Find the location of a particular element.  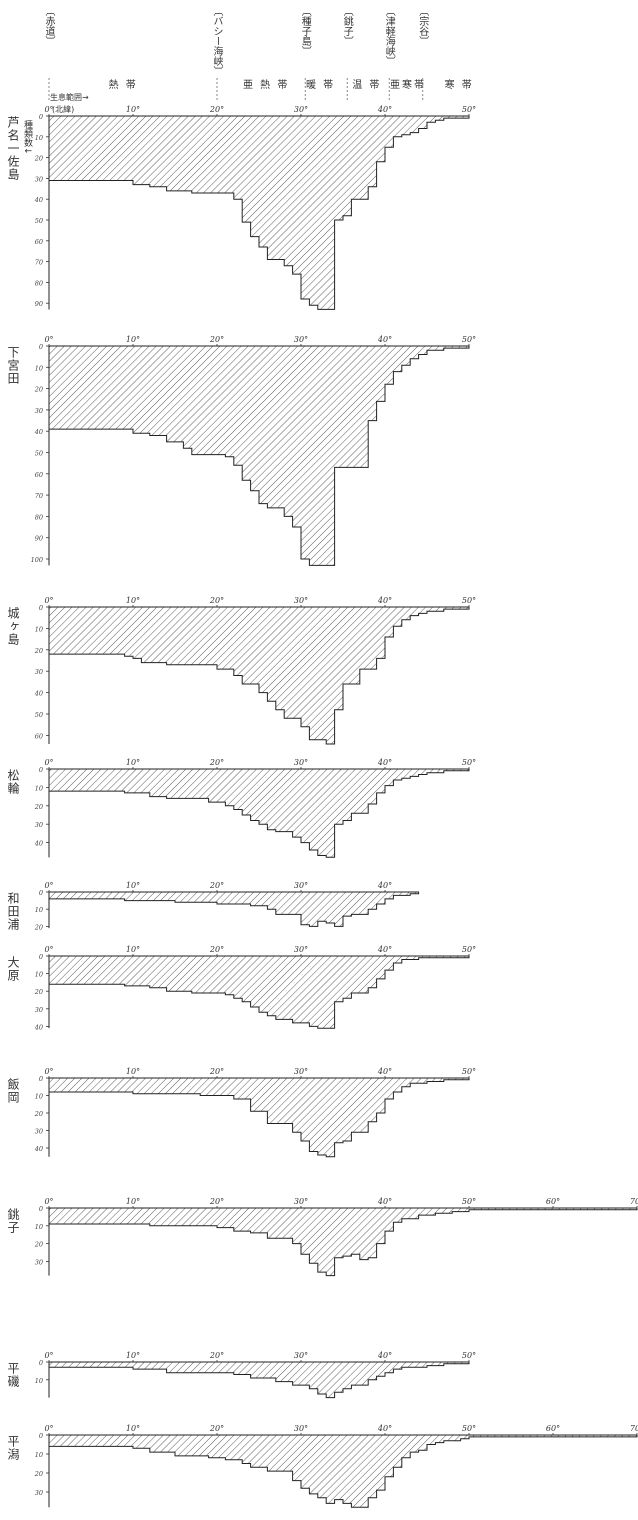

station-label: 松輪 is located at coordinates (13, 782).